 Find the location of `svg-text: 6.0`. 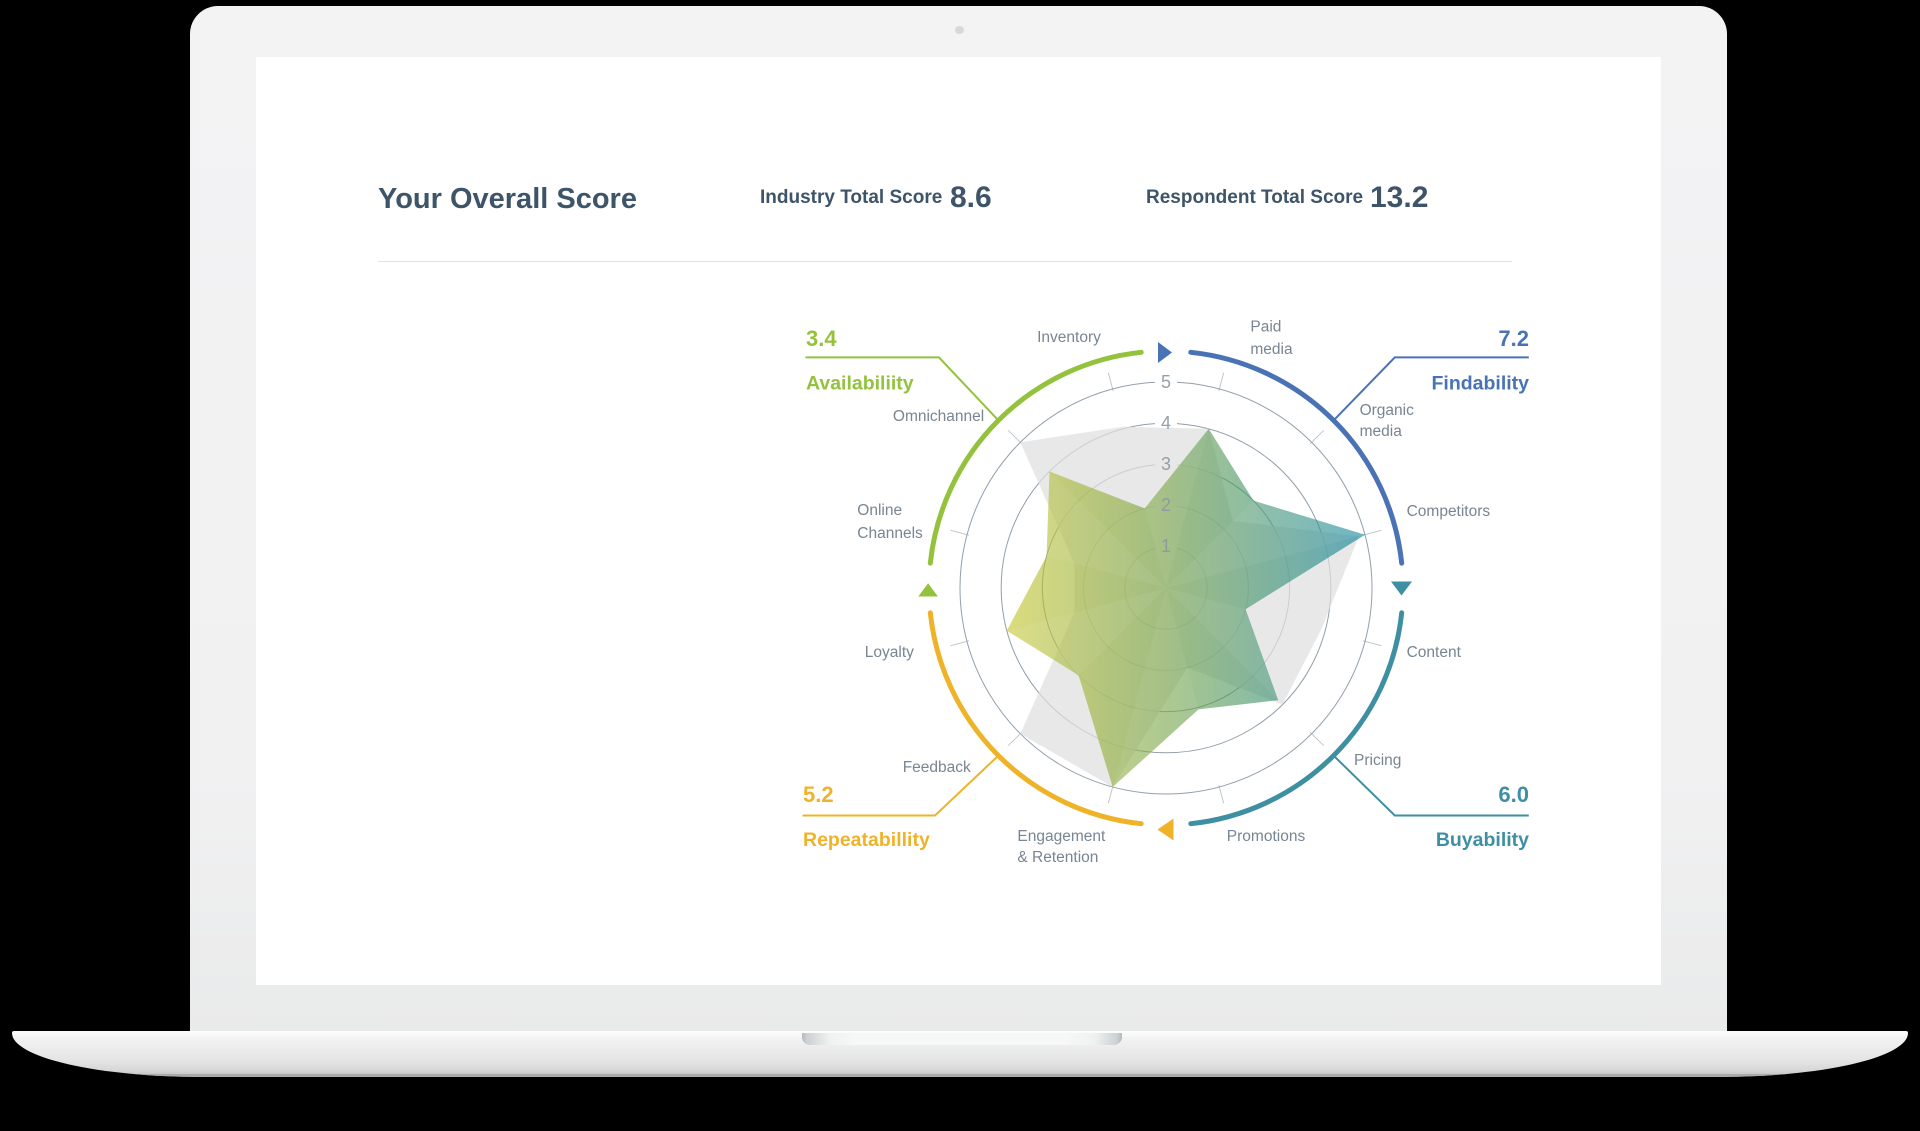

svg-text: 6.0 is located at coordinates (1513, 794).